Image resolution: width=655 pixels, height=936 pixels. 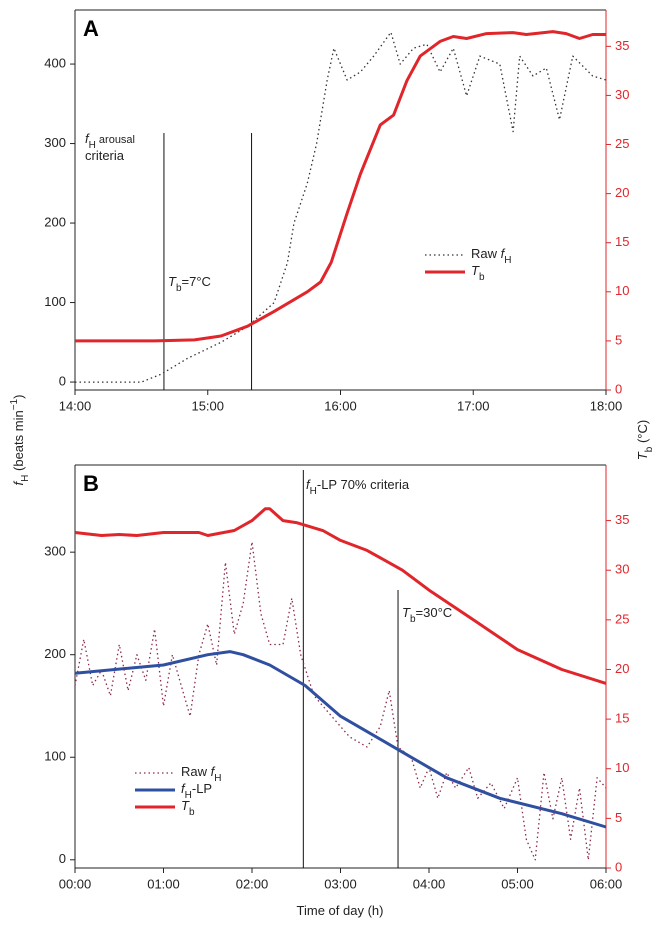 I want to click on annotation: fH-LP 70% criteria, so click(x=358, y=487).